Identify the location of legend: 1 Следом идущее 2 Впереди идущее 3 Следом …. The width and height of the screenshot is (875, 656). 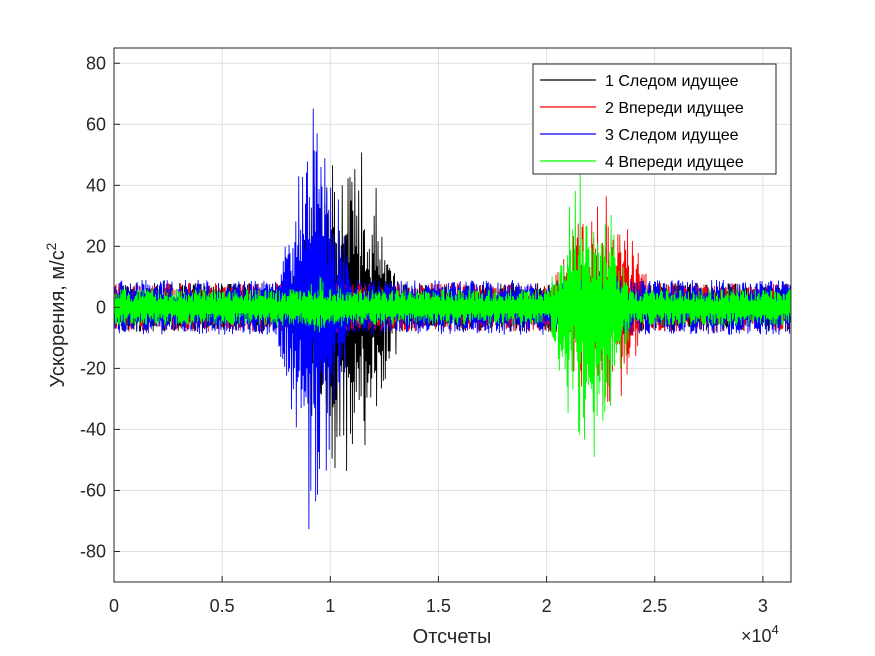
(654, 119).